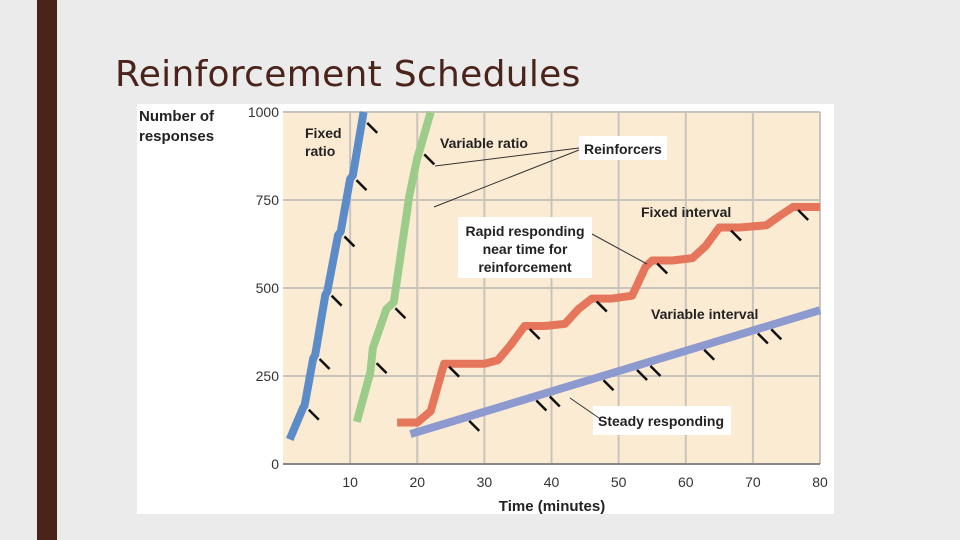 This screenshot has height=540, width=960. Describe the element at coordinates (485, 482) in the screenshot. I see `x-tick-label: 30` at that location.